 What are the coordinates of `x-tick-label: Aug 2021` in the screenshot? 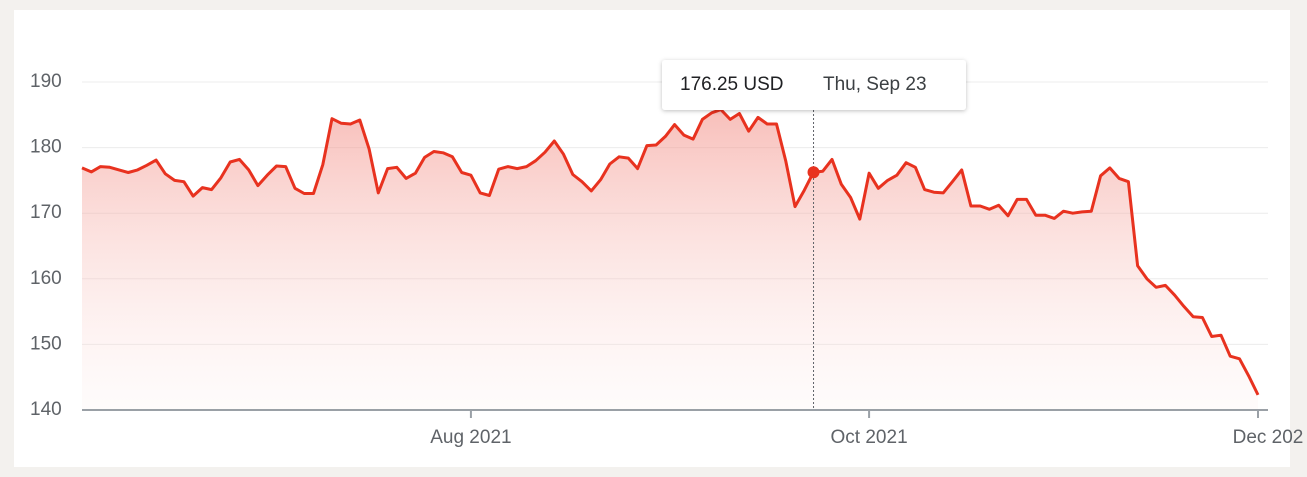 It's located at (470, 437).